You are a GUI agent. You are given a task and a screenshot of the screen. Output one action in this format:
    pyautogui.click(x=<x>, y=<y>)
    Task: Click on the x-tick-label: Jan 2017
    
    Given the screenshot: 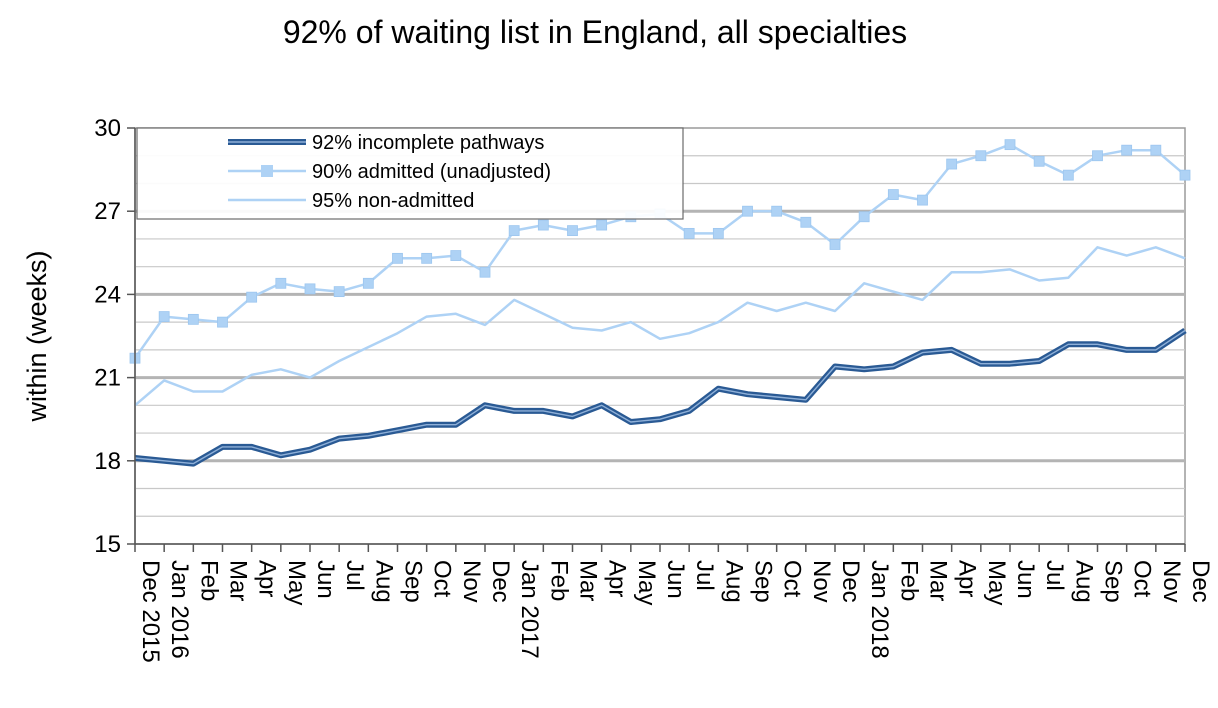 What is the action you would take?
    pyautogui.click(x=529, y=609)
    